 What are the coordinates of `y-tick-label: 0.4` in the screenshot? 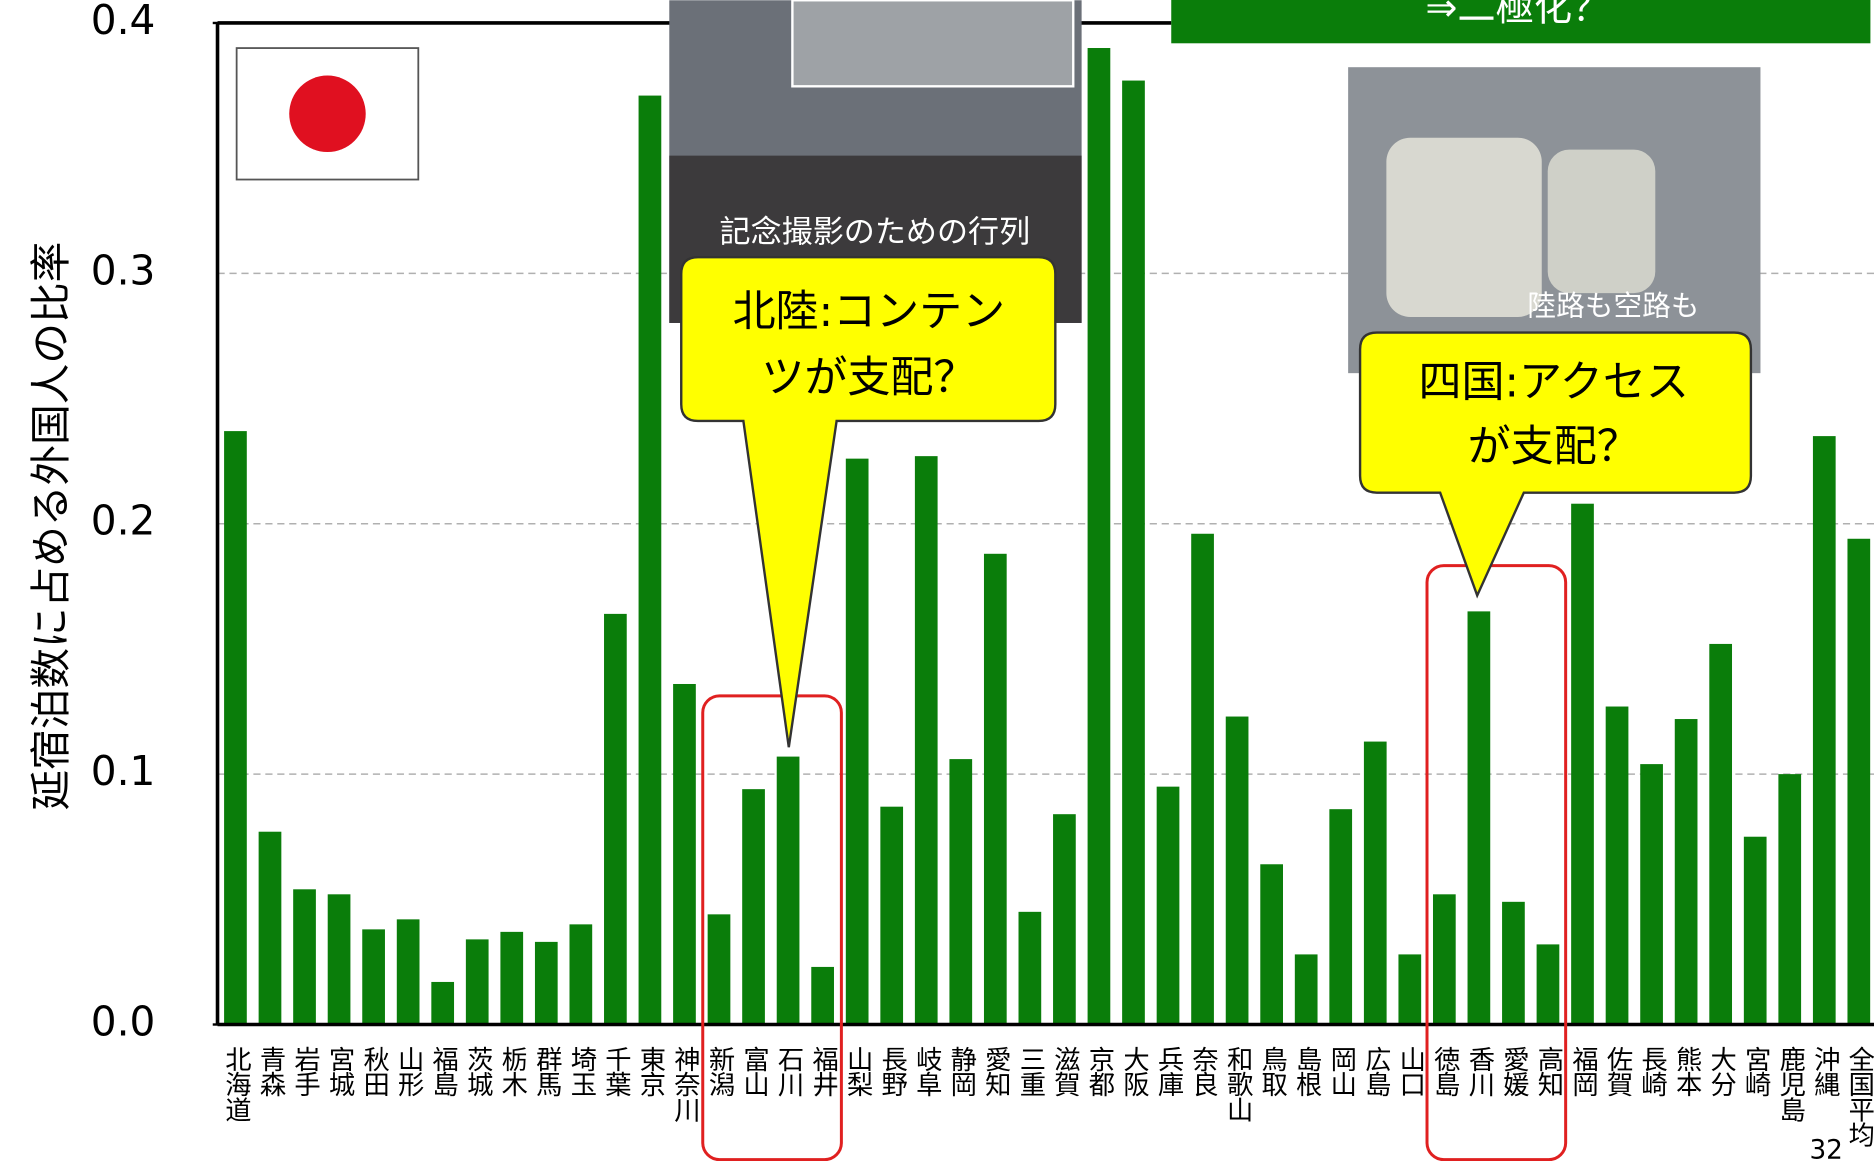 It's located at (123, 22).